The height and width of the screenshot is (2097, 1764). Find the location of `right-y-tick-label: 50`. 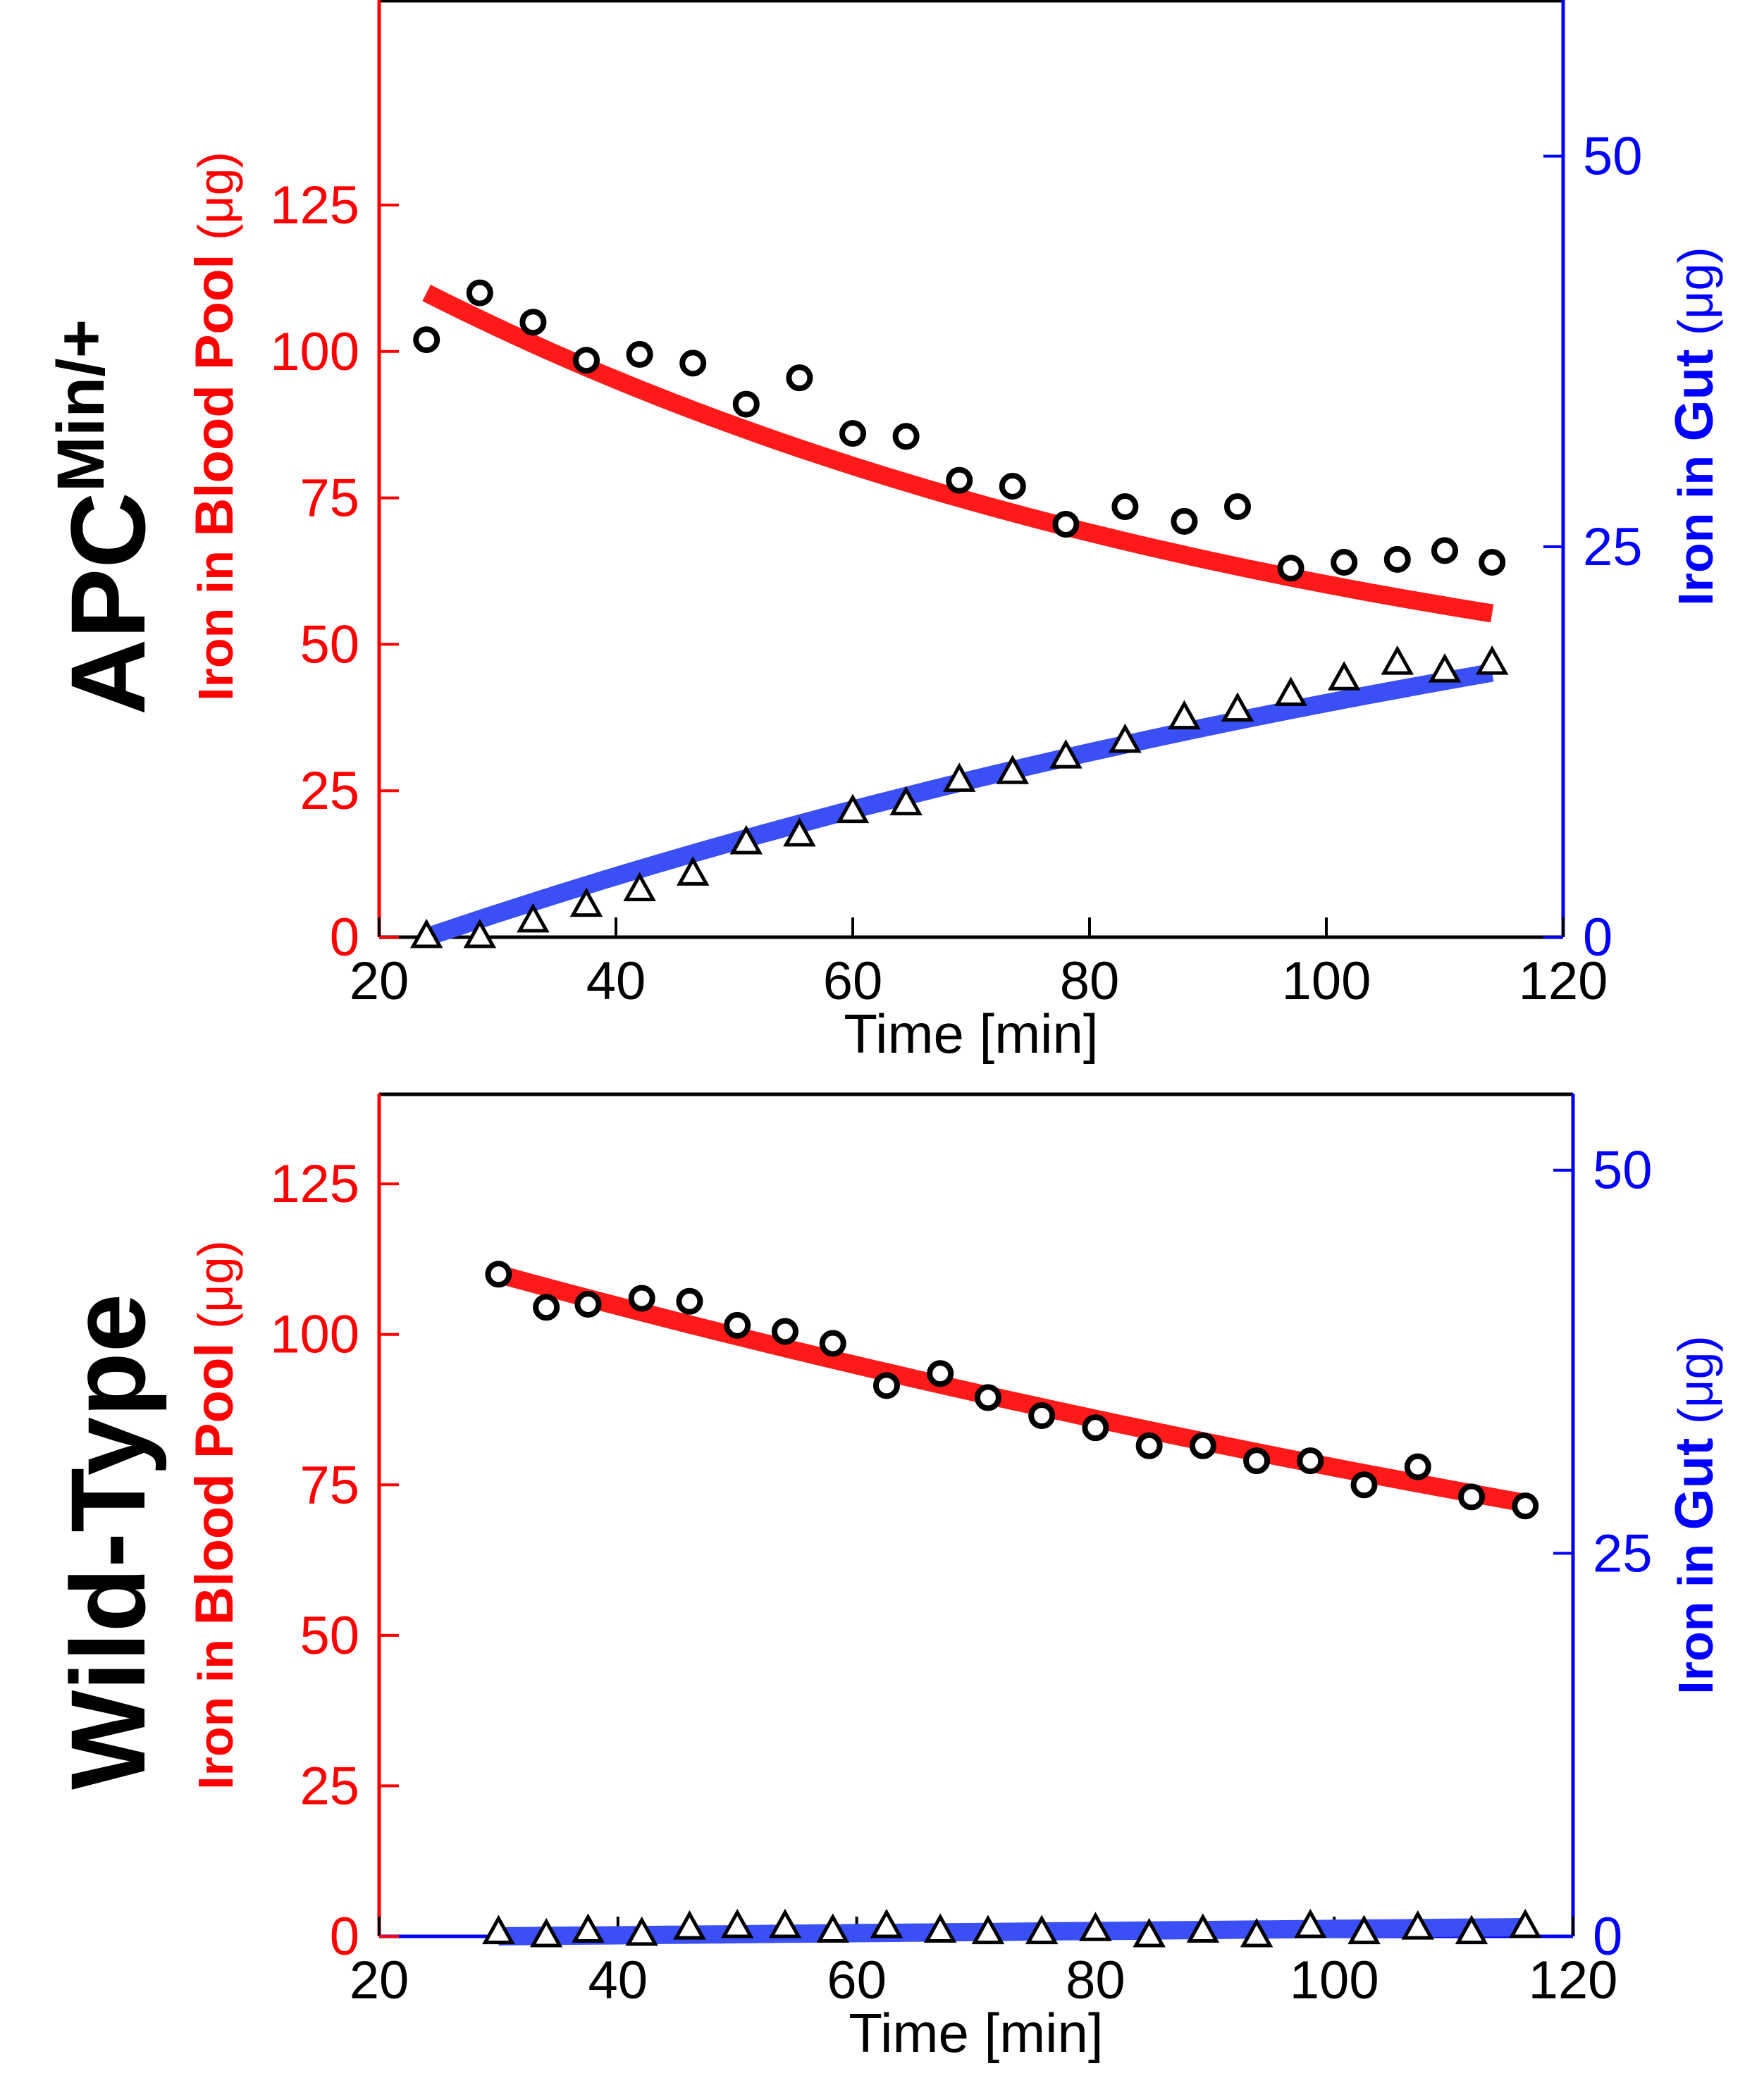

right-y-tick-label: 50 is located at coordinates (1623, 1171).